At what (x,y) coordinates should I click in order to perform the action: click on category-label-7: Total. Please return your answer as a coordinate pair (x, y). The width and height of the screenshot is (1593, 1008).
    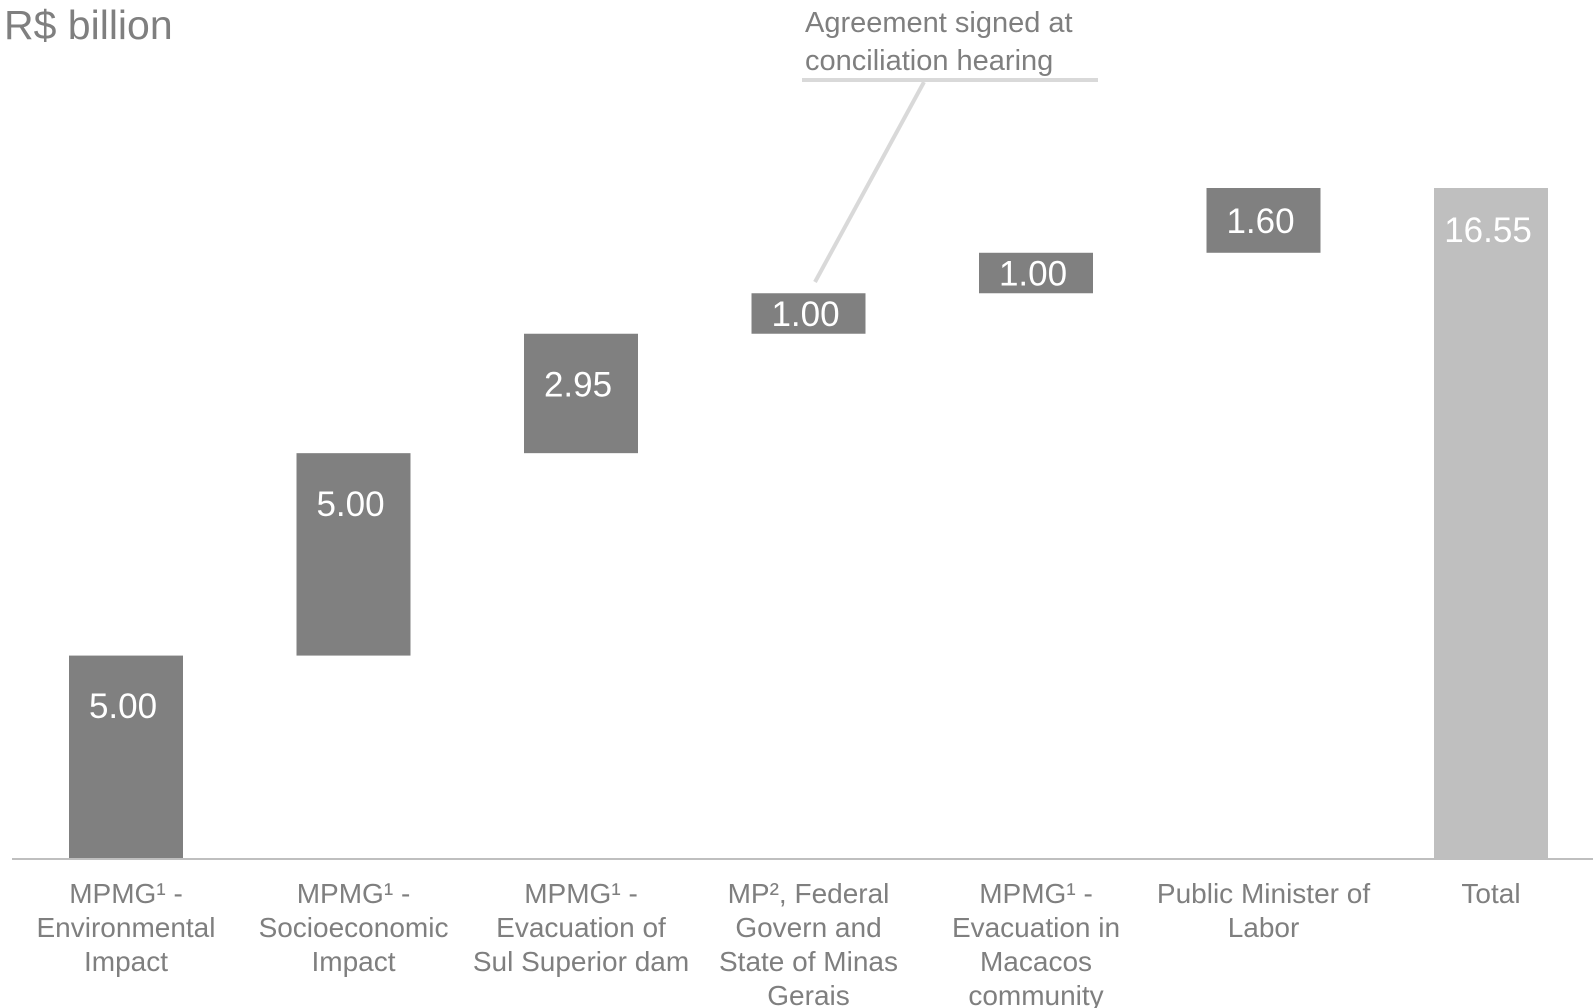
    Looking at the image, I should click on (1490, 893).